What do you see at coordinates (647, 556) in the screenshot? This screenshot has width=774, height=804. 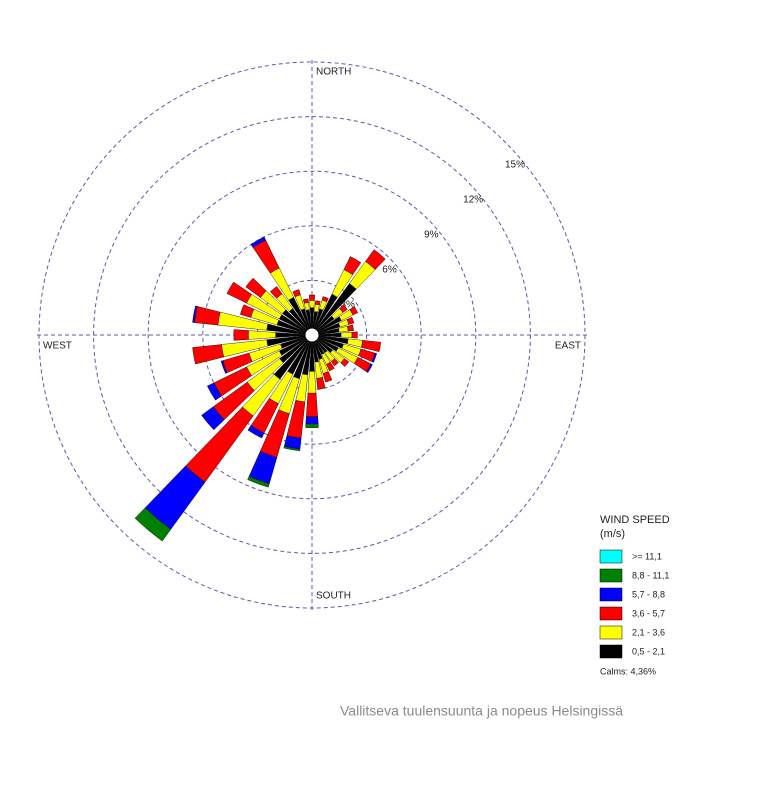 I see `legend-label: >= 11,1` at bounding box center [647, 556].